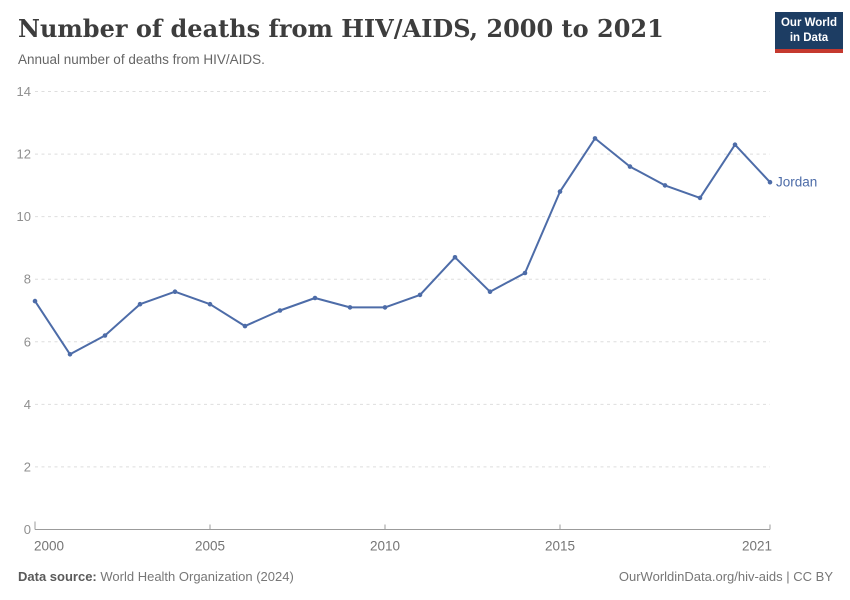 The height and width of the screenshot is (600, 850). Describe the element at coordinates (24, 216) in the screenshot. I see `svg-text: 10` at that location.